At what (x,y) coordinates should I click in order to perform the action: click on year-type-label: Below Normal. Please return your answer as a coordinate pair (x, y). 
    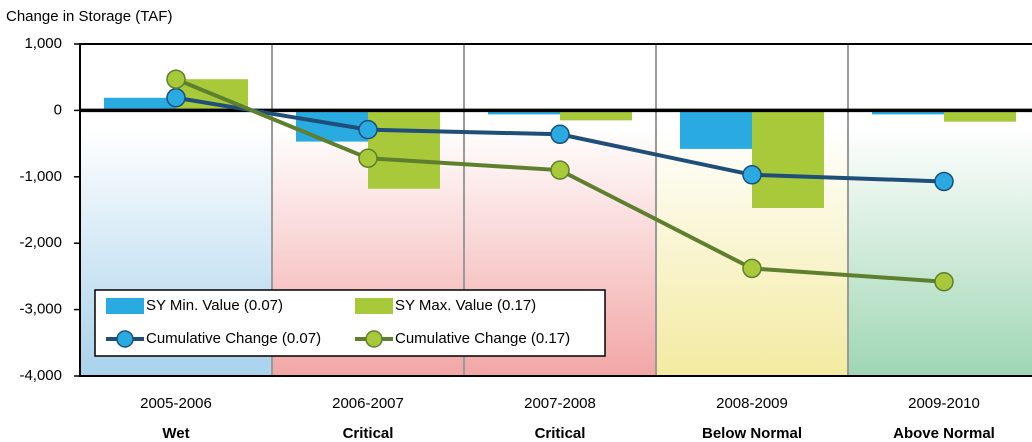
    Looking at the image, I should click on (752, 433).